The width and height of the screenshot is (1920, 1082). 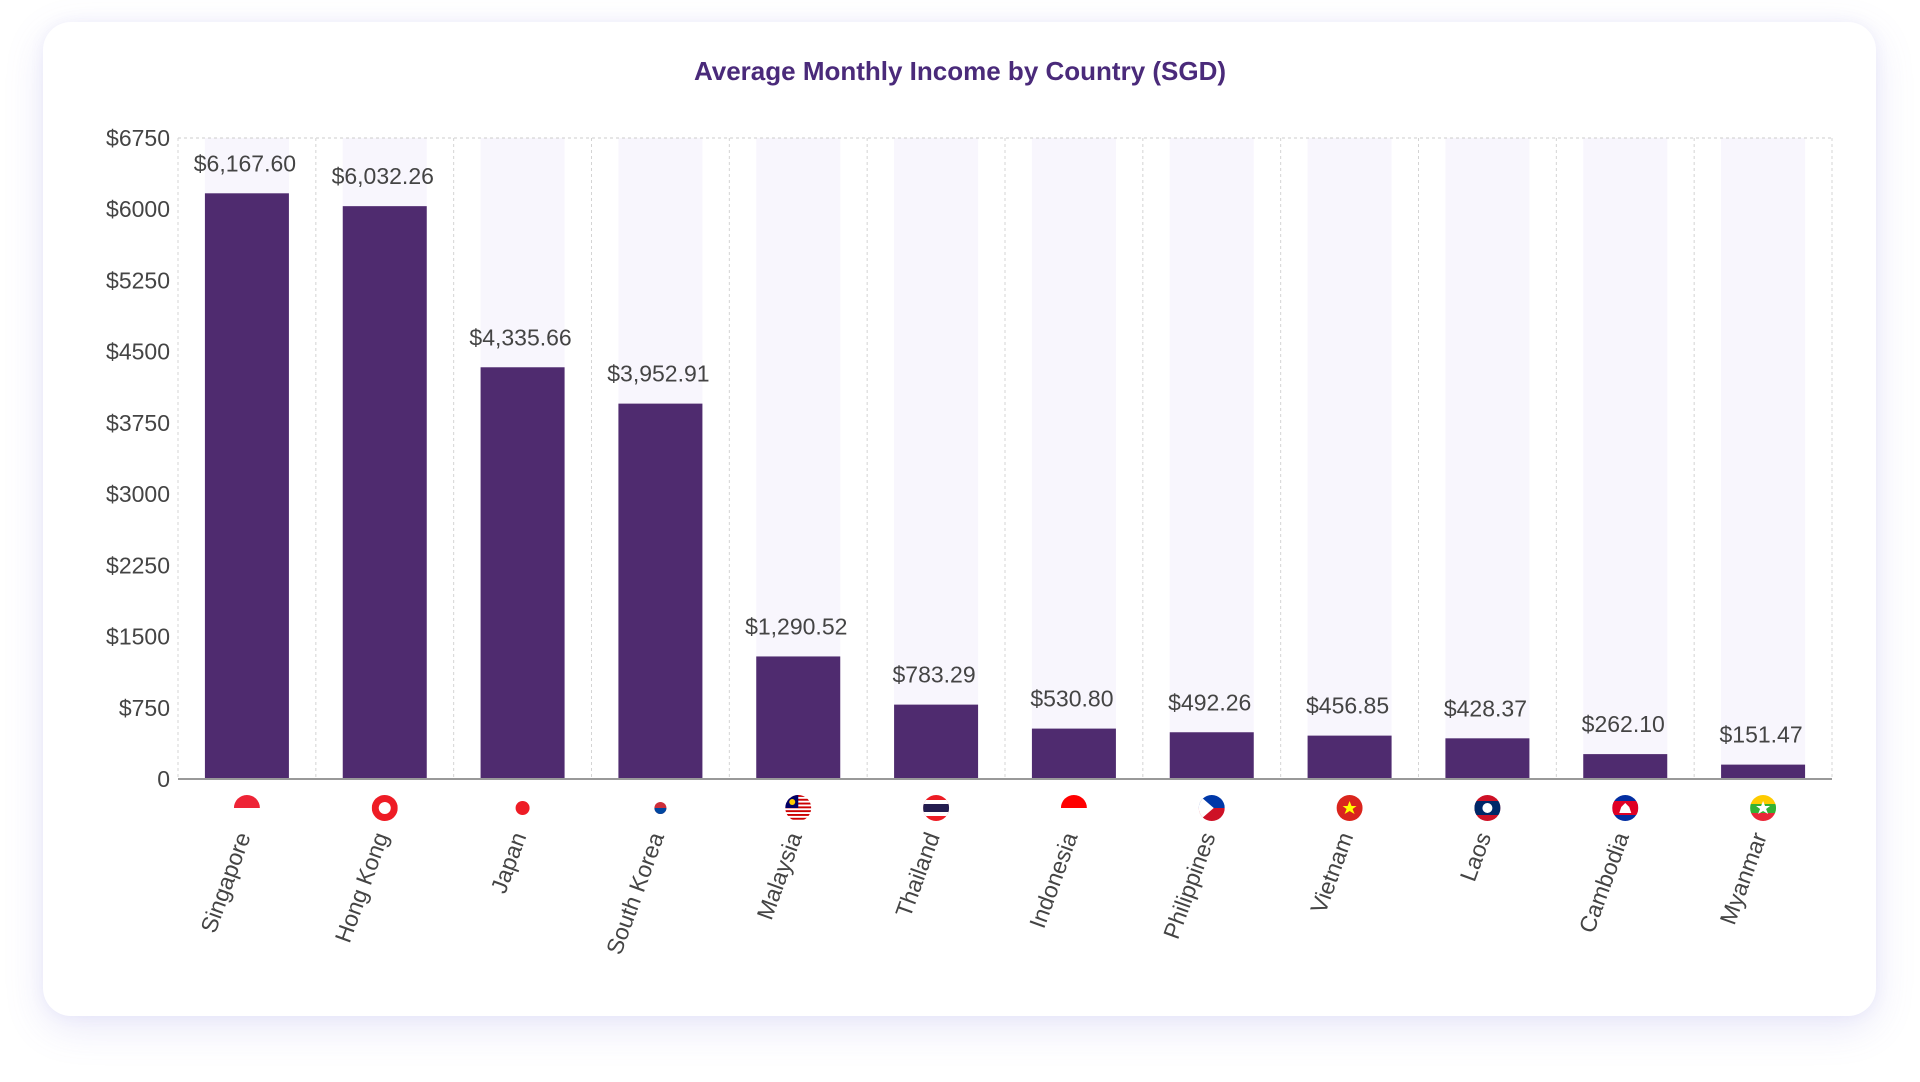 What do you see at coordinates (798, 717) in the screenshot?
I see `bar-malaysia` at bounding box center [798, 717].